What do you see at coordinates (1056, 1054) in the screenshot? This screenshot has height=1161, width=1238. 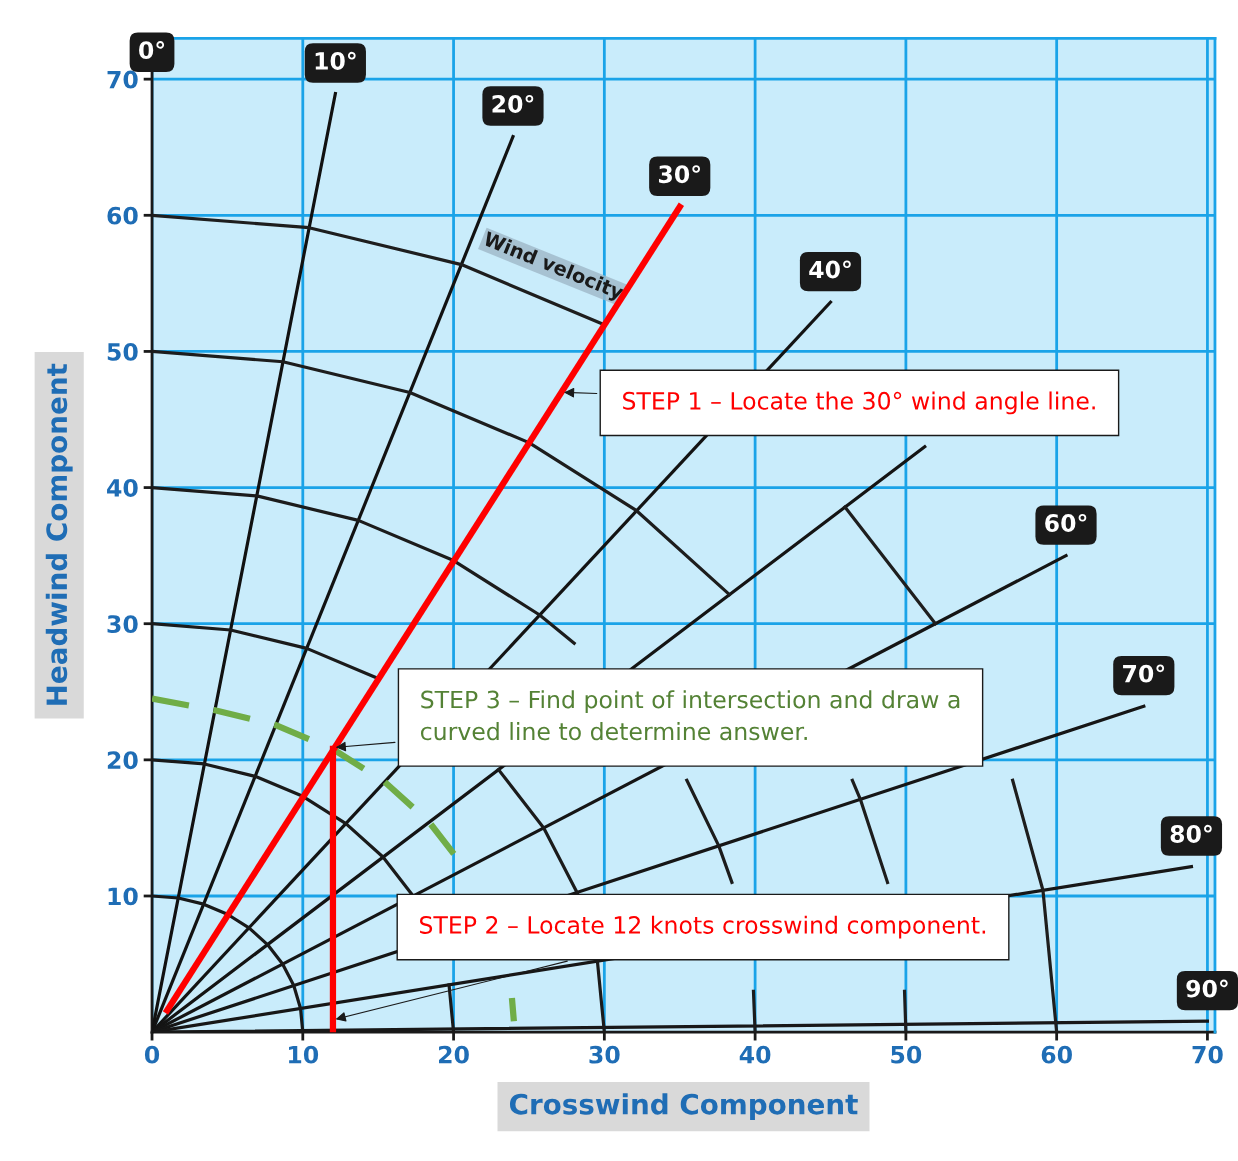 I see `x-tick-label: 60` at bounding box center [1056, 1054].